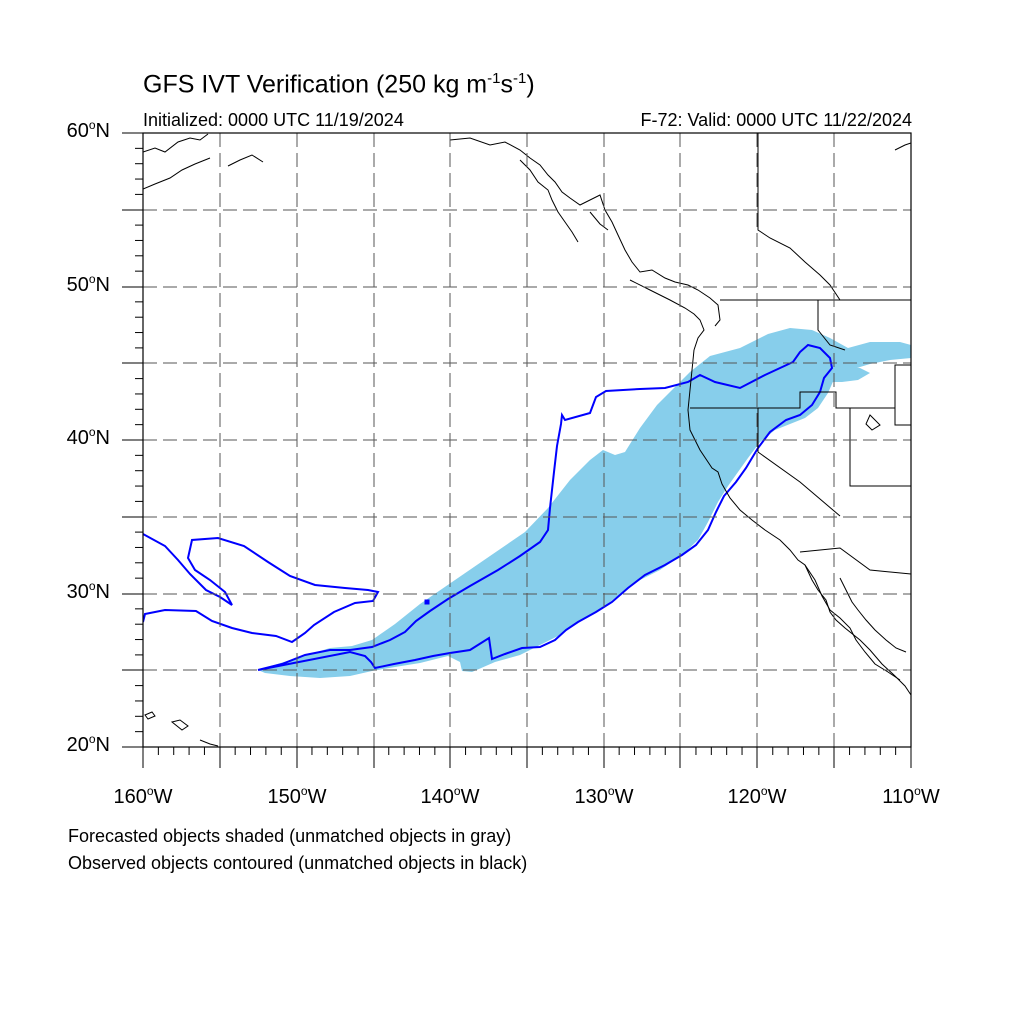 Image resolution: width=1024 pixels, height=1024 pixels. What do you see at coordinates (88, 130) in the screenshot?
I see `lat-label-60: 60oN` at bounding box center [88, 130].